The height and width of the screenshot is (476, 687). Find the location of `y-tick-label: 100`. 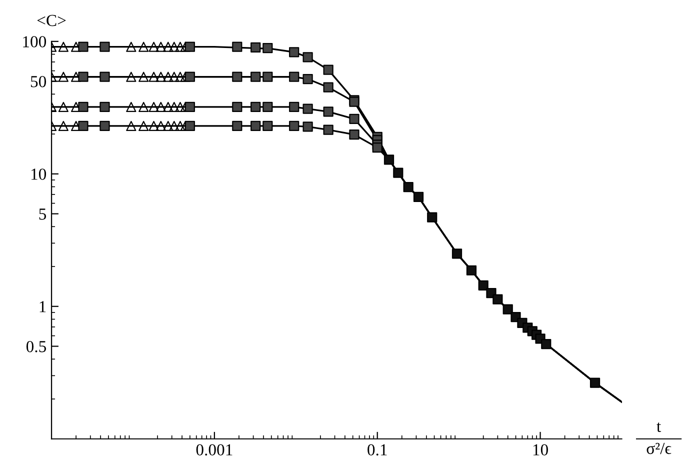

y-tick-label: 100 is located at coordinates (34, 42).